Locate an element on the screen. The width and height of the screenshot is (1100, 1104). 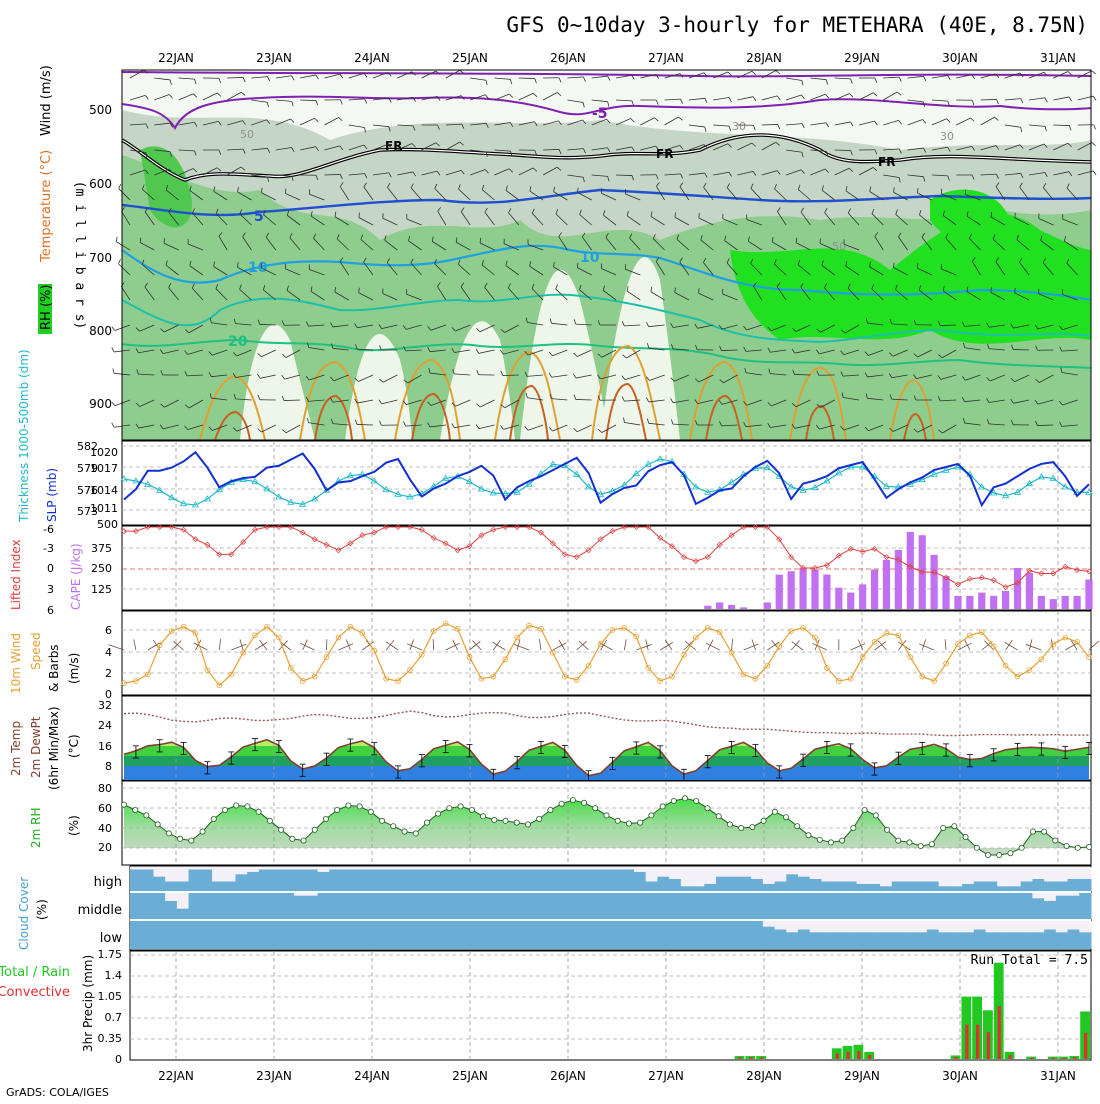
wind-barb is located at coordinates (1021, 349).